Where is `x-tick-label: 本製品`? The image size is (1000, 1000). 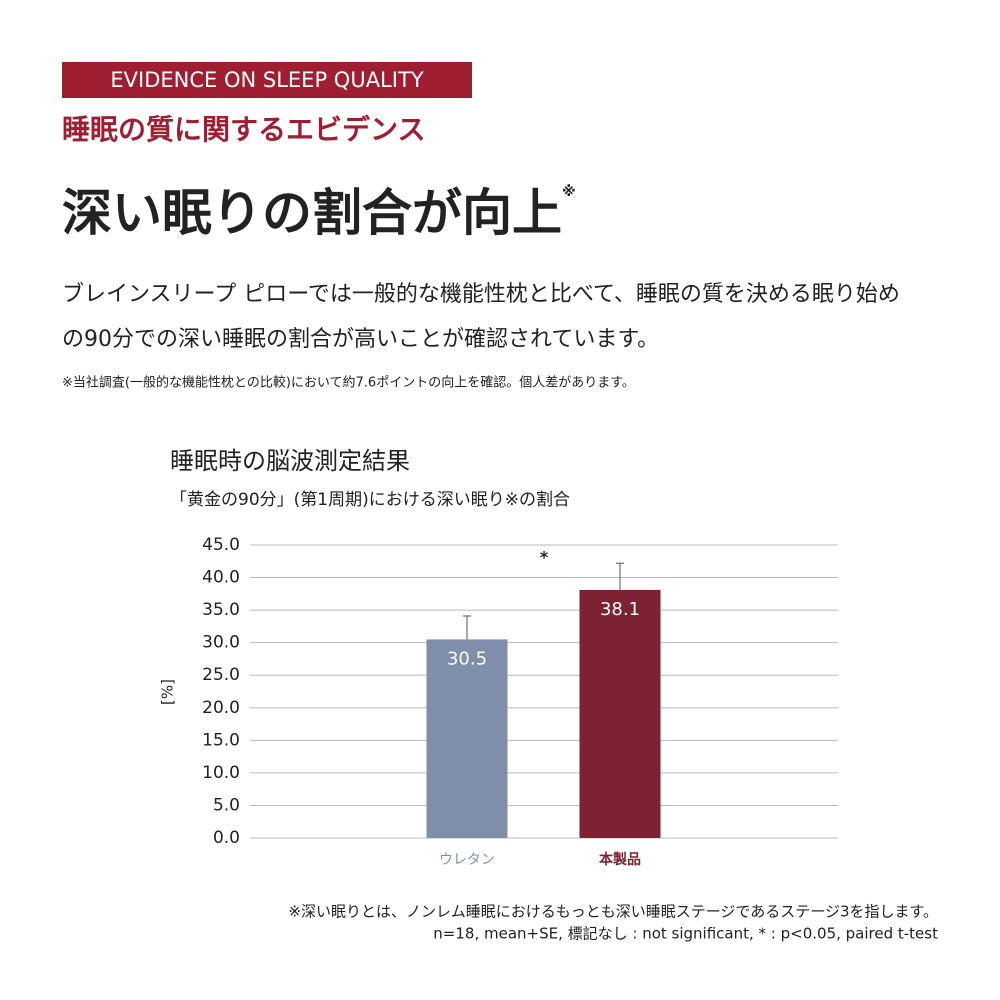
x-tick-label: 本製品 is located at coordinates (620, 859).